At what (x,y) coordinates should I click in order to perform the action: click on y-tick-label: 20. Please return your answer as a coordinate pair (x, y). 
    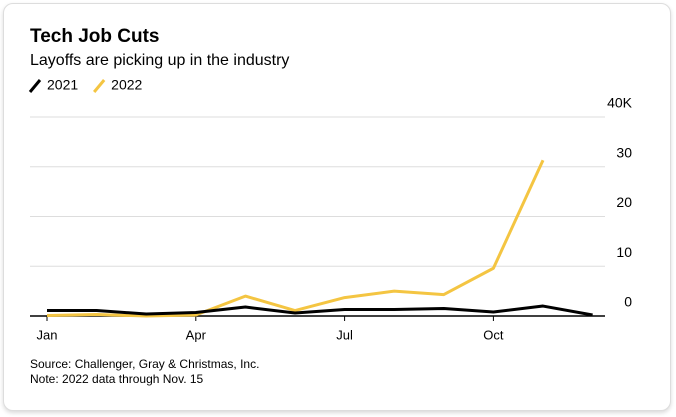
    Looking at the image, I should click on (624, 202).